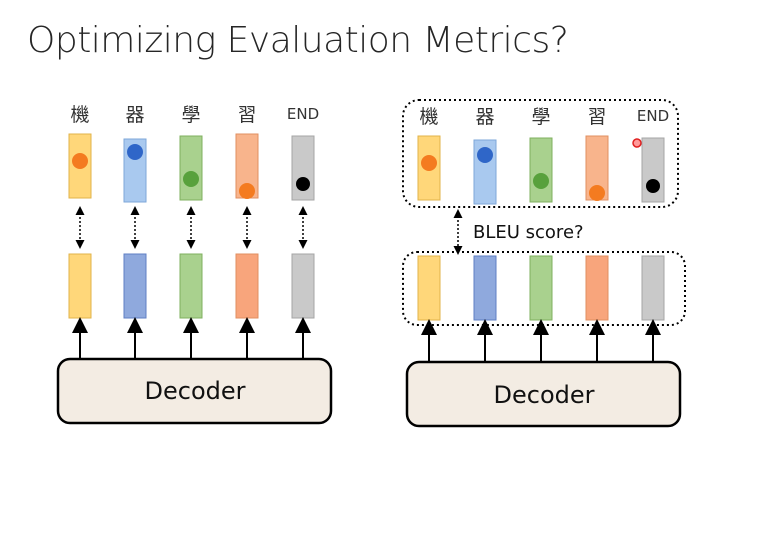 The image size is (766, 549). I want to click on pointer-dot, so click(637, 143).